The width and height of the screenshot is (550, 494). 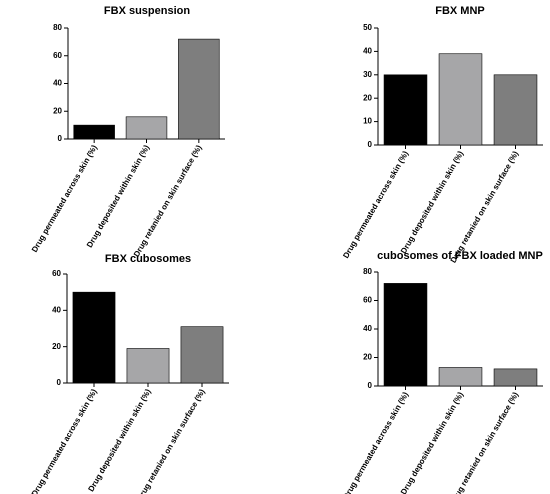 What do you see at coordinates (367, 74) in the screenshot?
I see `y-tick-label: 30` at bounding box center [367, 74].